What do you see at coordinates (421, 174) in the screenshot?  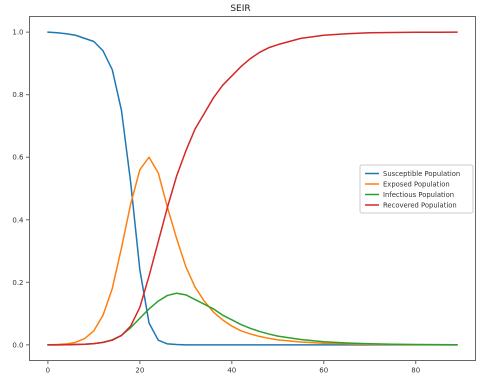 I see `susceptible-population-legend-label: Susceptible Population` at bounding box center [421, 174].